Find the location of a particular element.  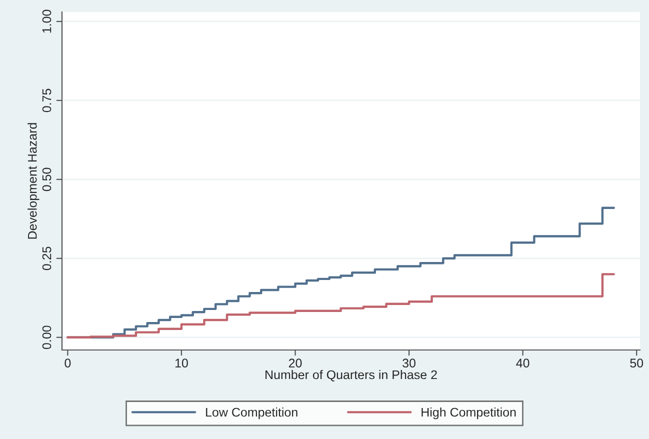

legend-label: Low Competition is located at coordinates (252, 414).